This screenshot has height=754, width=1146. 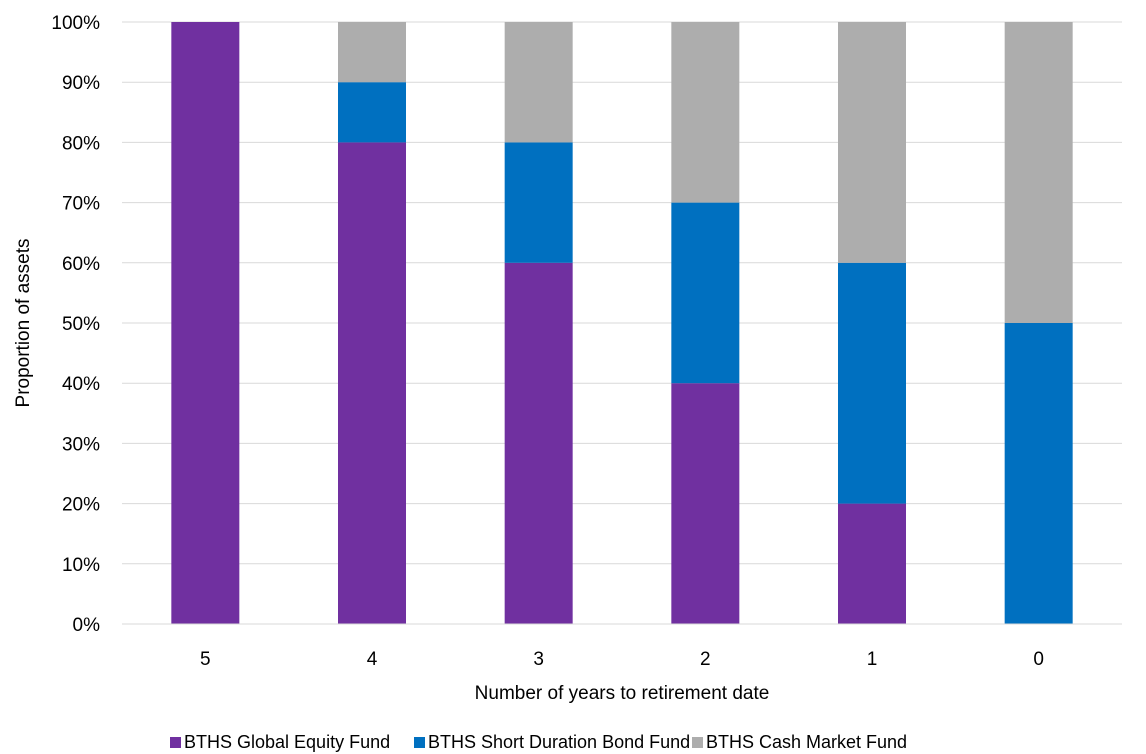 I want to click on y-tick-label: 80%, so click(x=81, y=143).